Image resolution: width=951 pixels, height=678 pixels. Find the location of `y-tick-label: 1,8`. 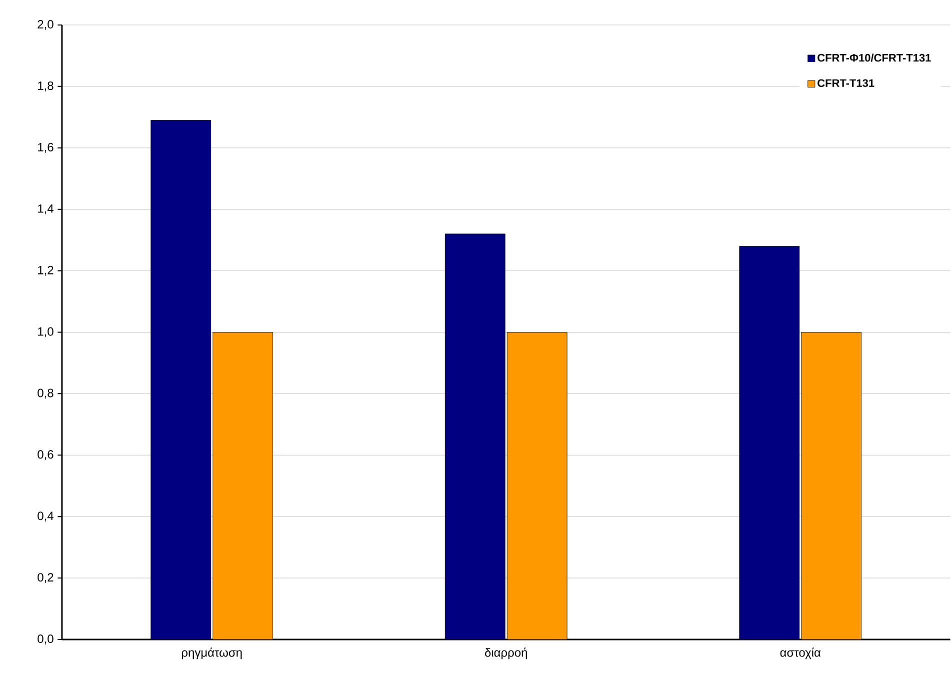

y-tick-label: 1,8 is located at coordinates (46, 86).